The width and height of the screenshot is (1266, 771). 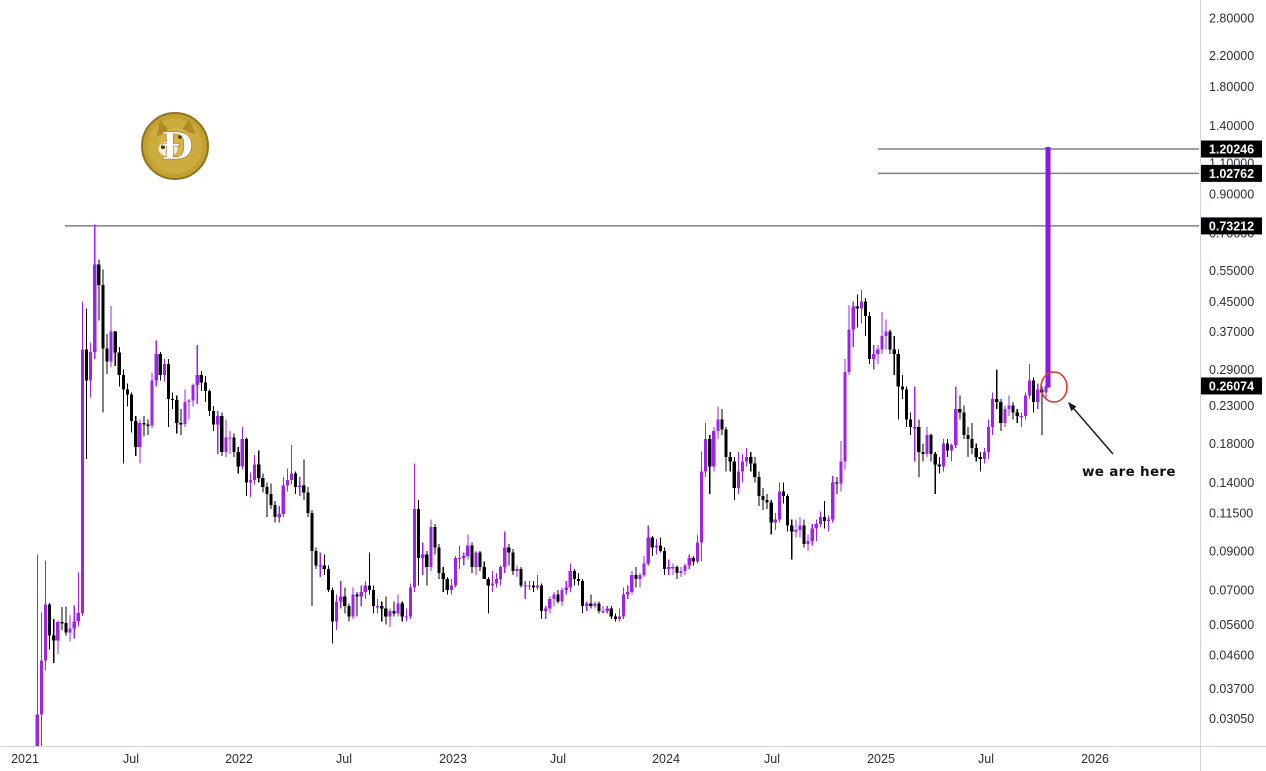 I want to click on price-tick: 0.18000, so click(x=1231, y=444).